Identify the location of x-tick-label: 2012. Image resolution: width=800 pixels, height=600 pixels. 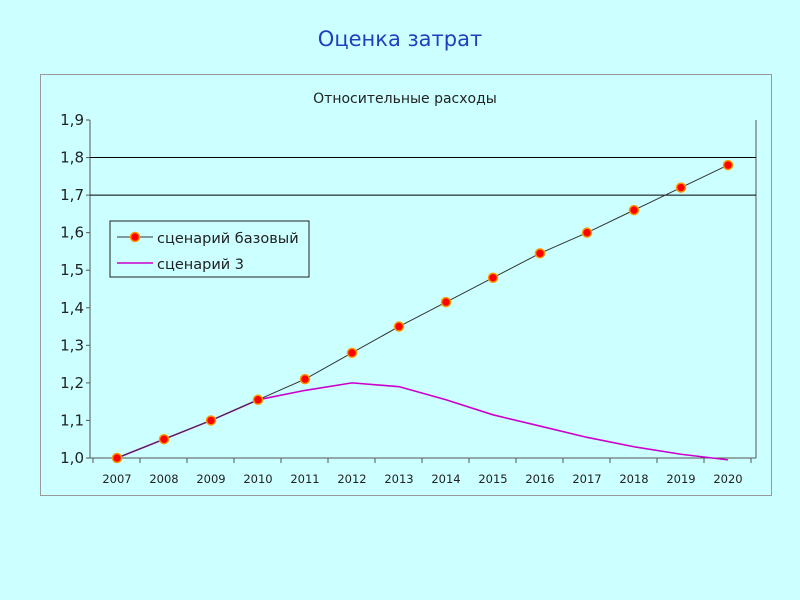
(351, 479).